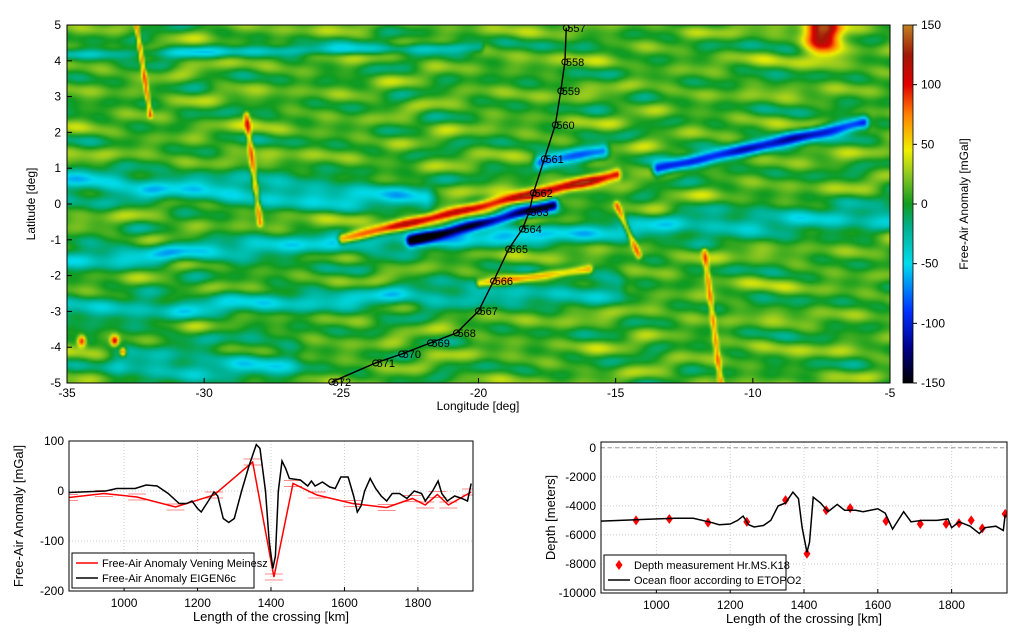 The height and width of the screenshot is (640, 1024). Describe the element at coordinates (931, 25) in the screenshot. I see `colorbar-tick-label: 150` at that location.